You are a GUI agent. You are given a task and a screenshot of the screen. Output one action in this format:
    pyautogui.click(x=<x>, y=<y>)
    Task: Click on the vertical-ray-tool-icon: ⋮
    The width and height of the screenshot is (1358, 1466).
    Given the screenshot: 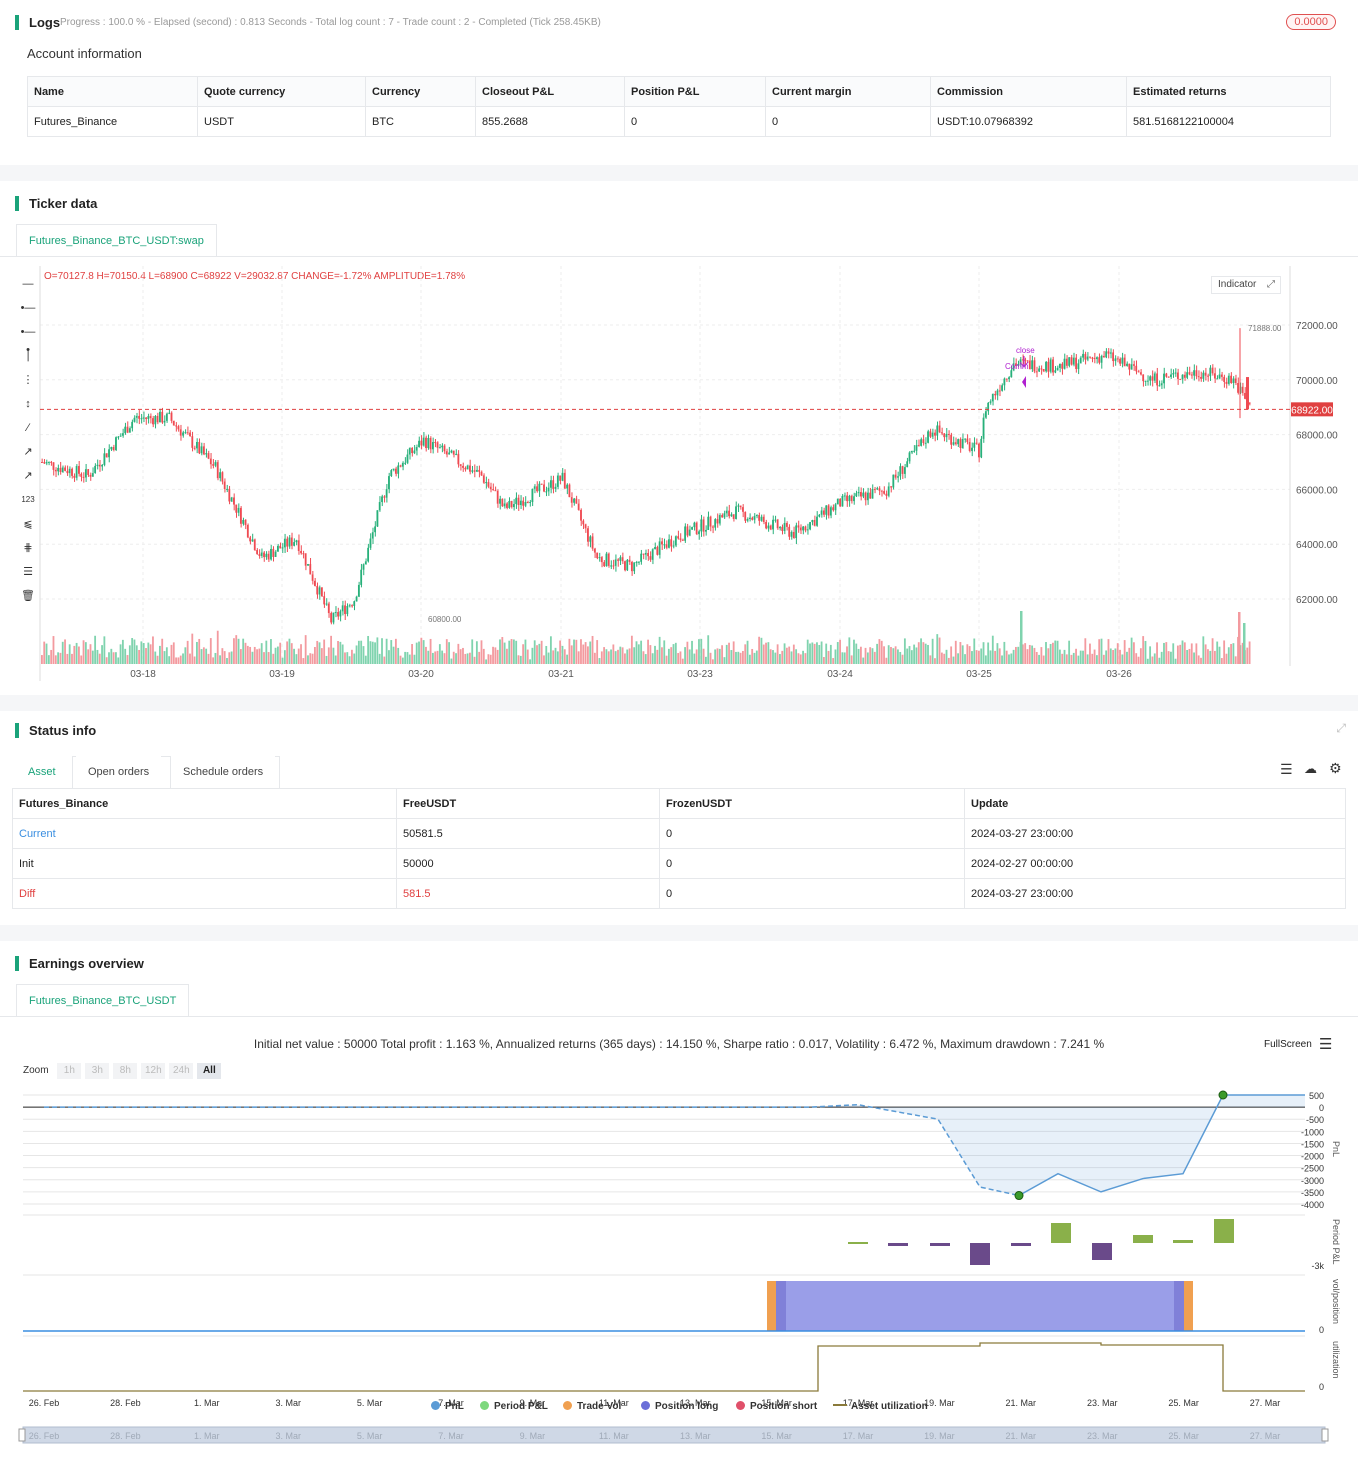 What is the action you would take?
    pyautogui.click(x=28, y=380)
    